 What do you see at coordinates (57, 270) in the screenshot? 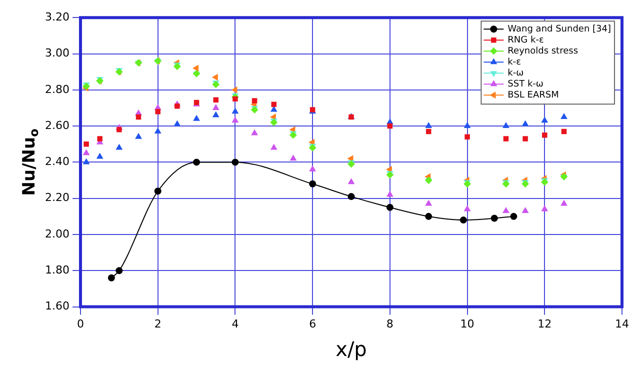
I see `y-tick-label: 1.80` at bounding box center [57, 270].